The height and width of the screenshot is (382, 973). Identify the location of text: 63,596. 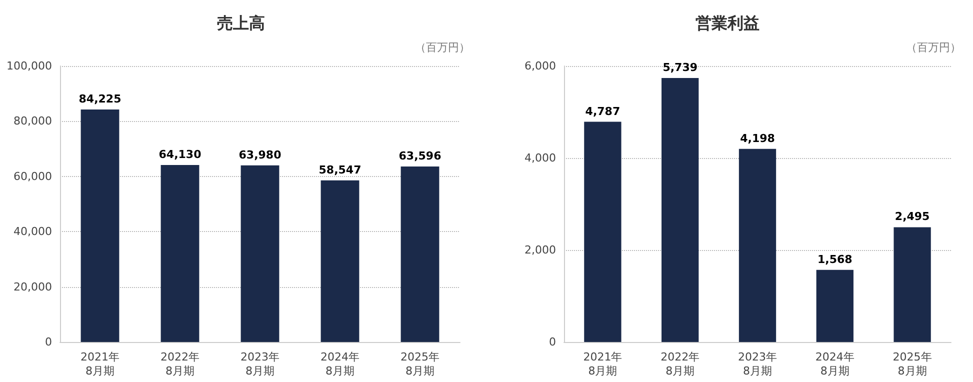
(420, 155).